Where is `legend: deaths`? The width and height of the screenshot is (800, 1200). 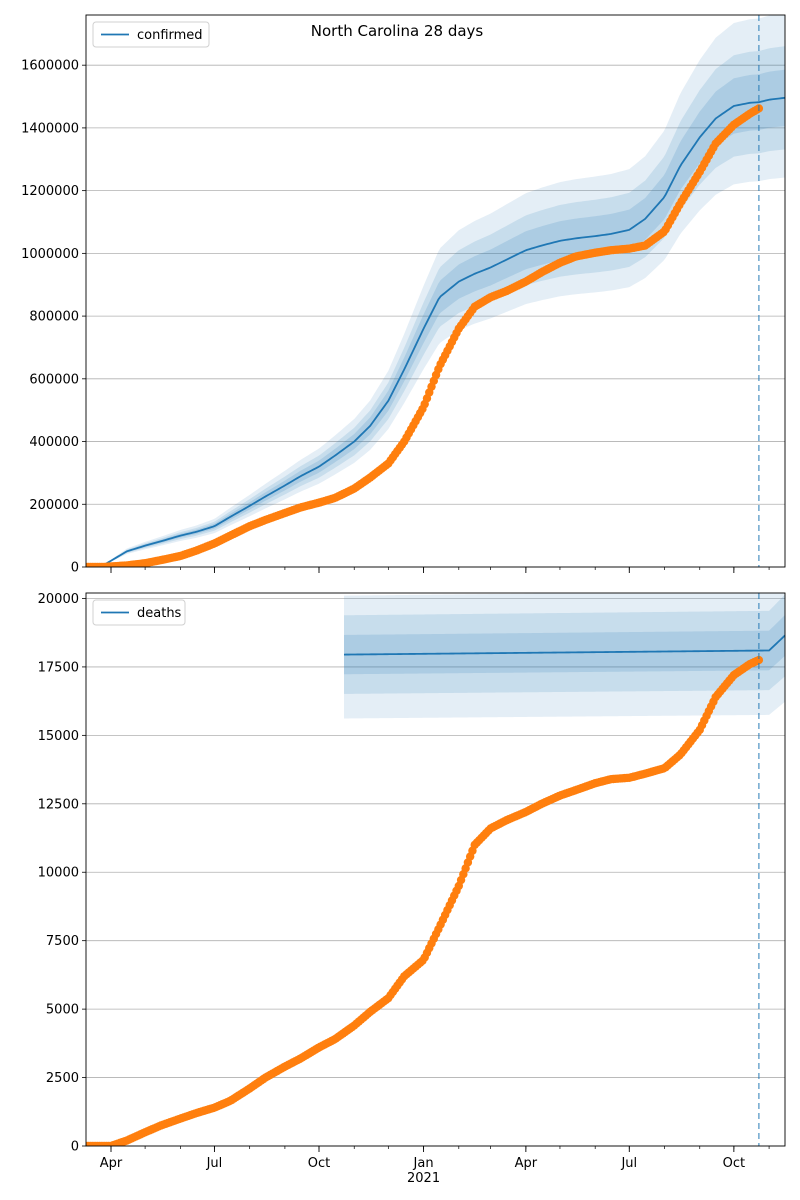 legend: deaths is located at coordinates (139, 612).